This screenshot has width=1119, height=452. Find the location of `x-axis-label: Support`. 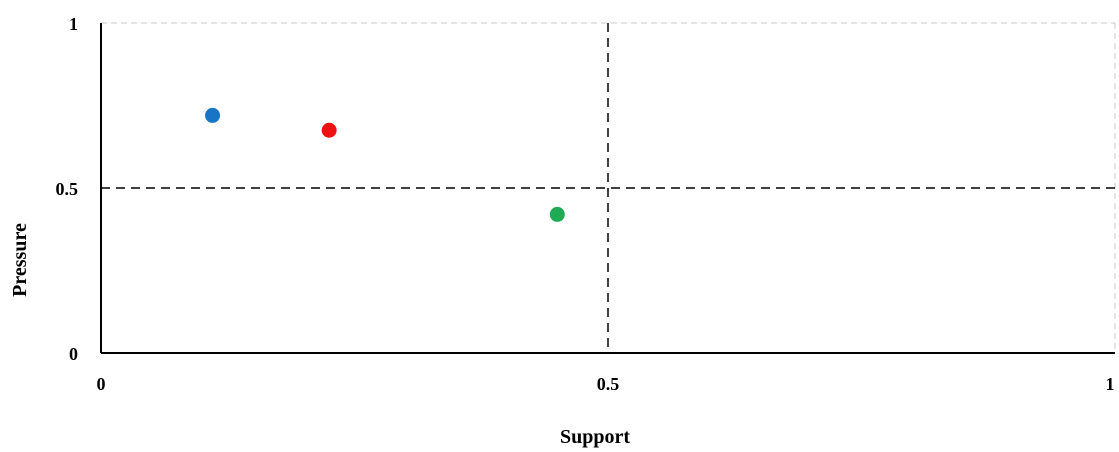

x-axis-label: Support is located at coordinates (595, 437).